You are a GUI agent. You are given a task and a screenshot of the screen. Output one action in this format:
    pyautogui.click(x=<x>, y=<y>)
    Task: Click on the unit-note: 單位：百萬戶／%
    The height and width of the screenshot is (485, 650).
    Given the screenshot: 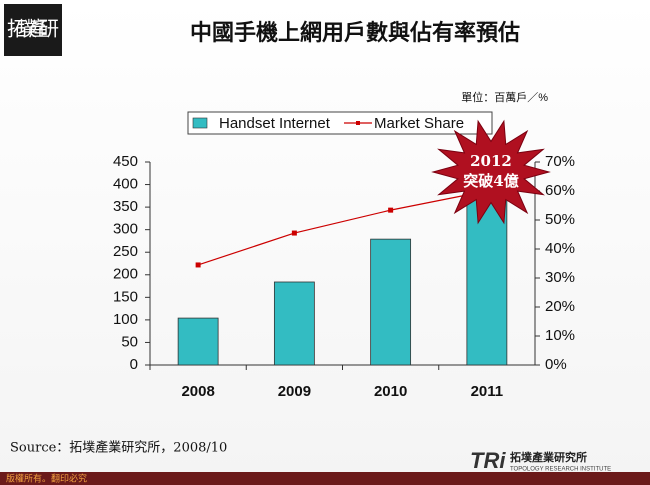 What is the action you would take?
    pyautogui.click(x=504, y=97)
    